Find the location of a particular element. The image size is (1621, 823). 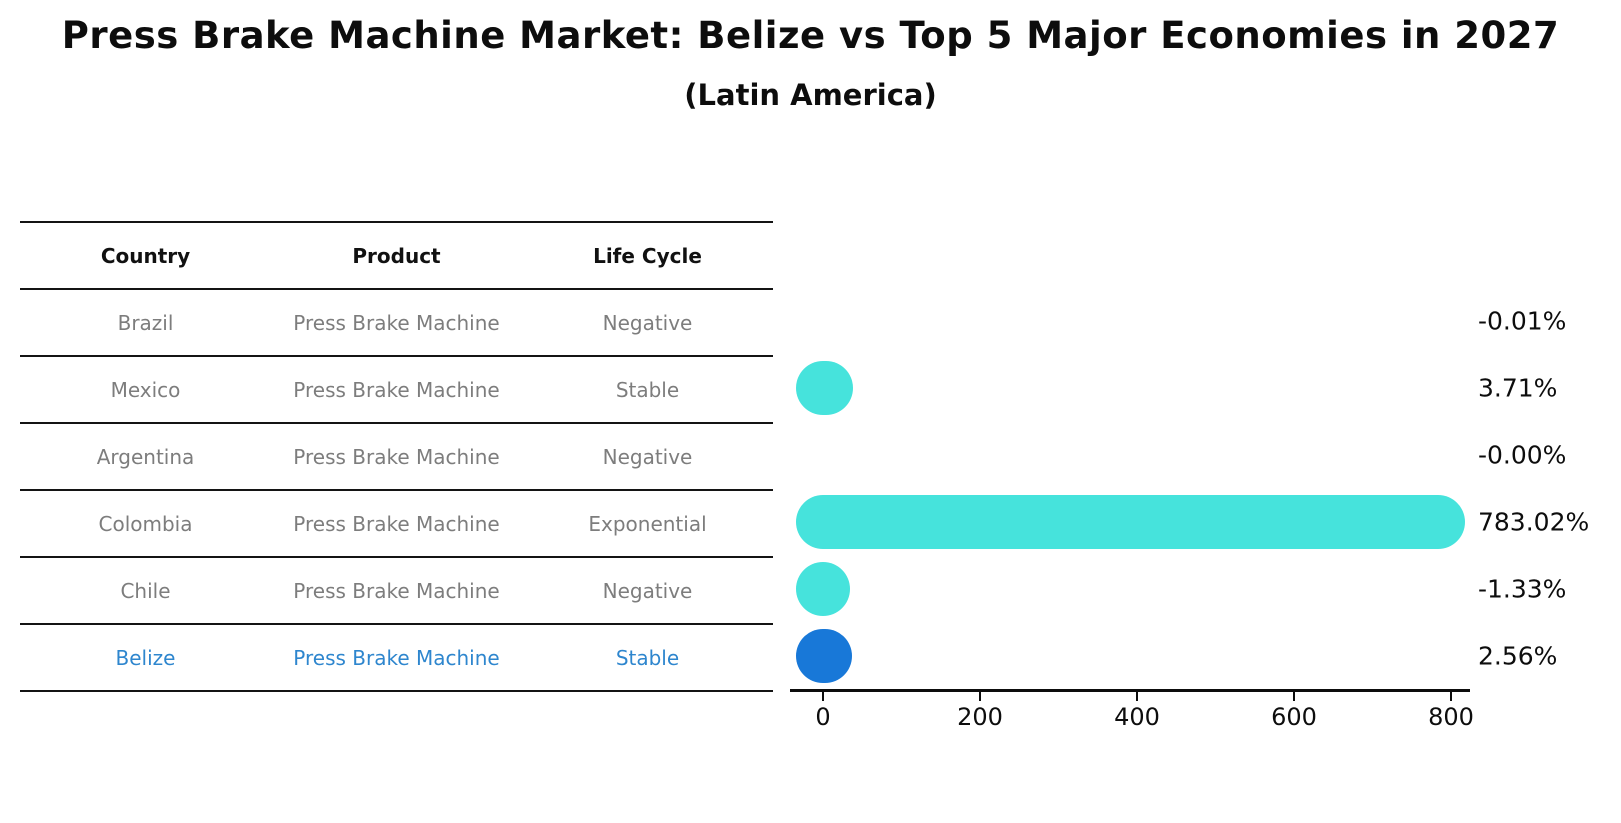

x-axis-tick-label: 200 is located at coordinates (980, 717).